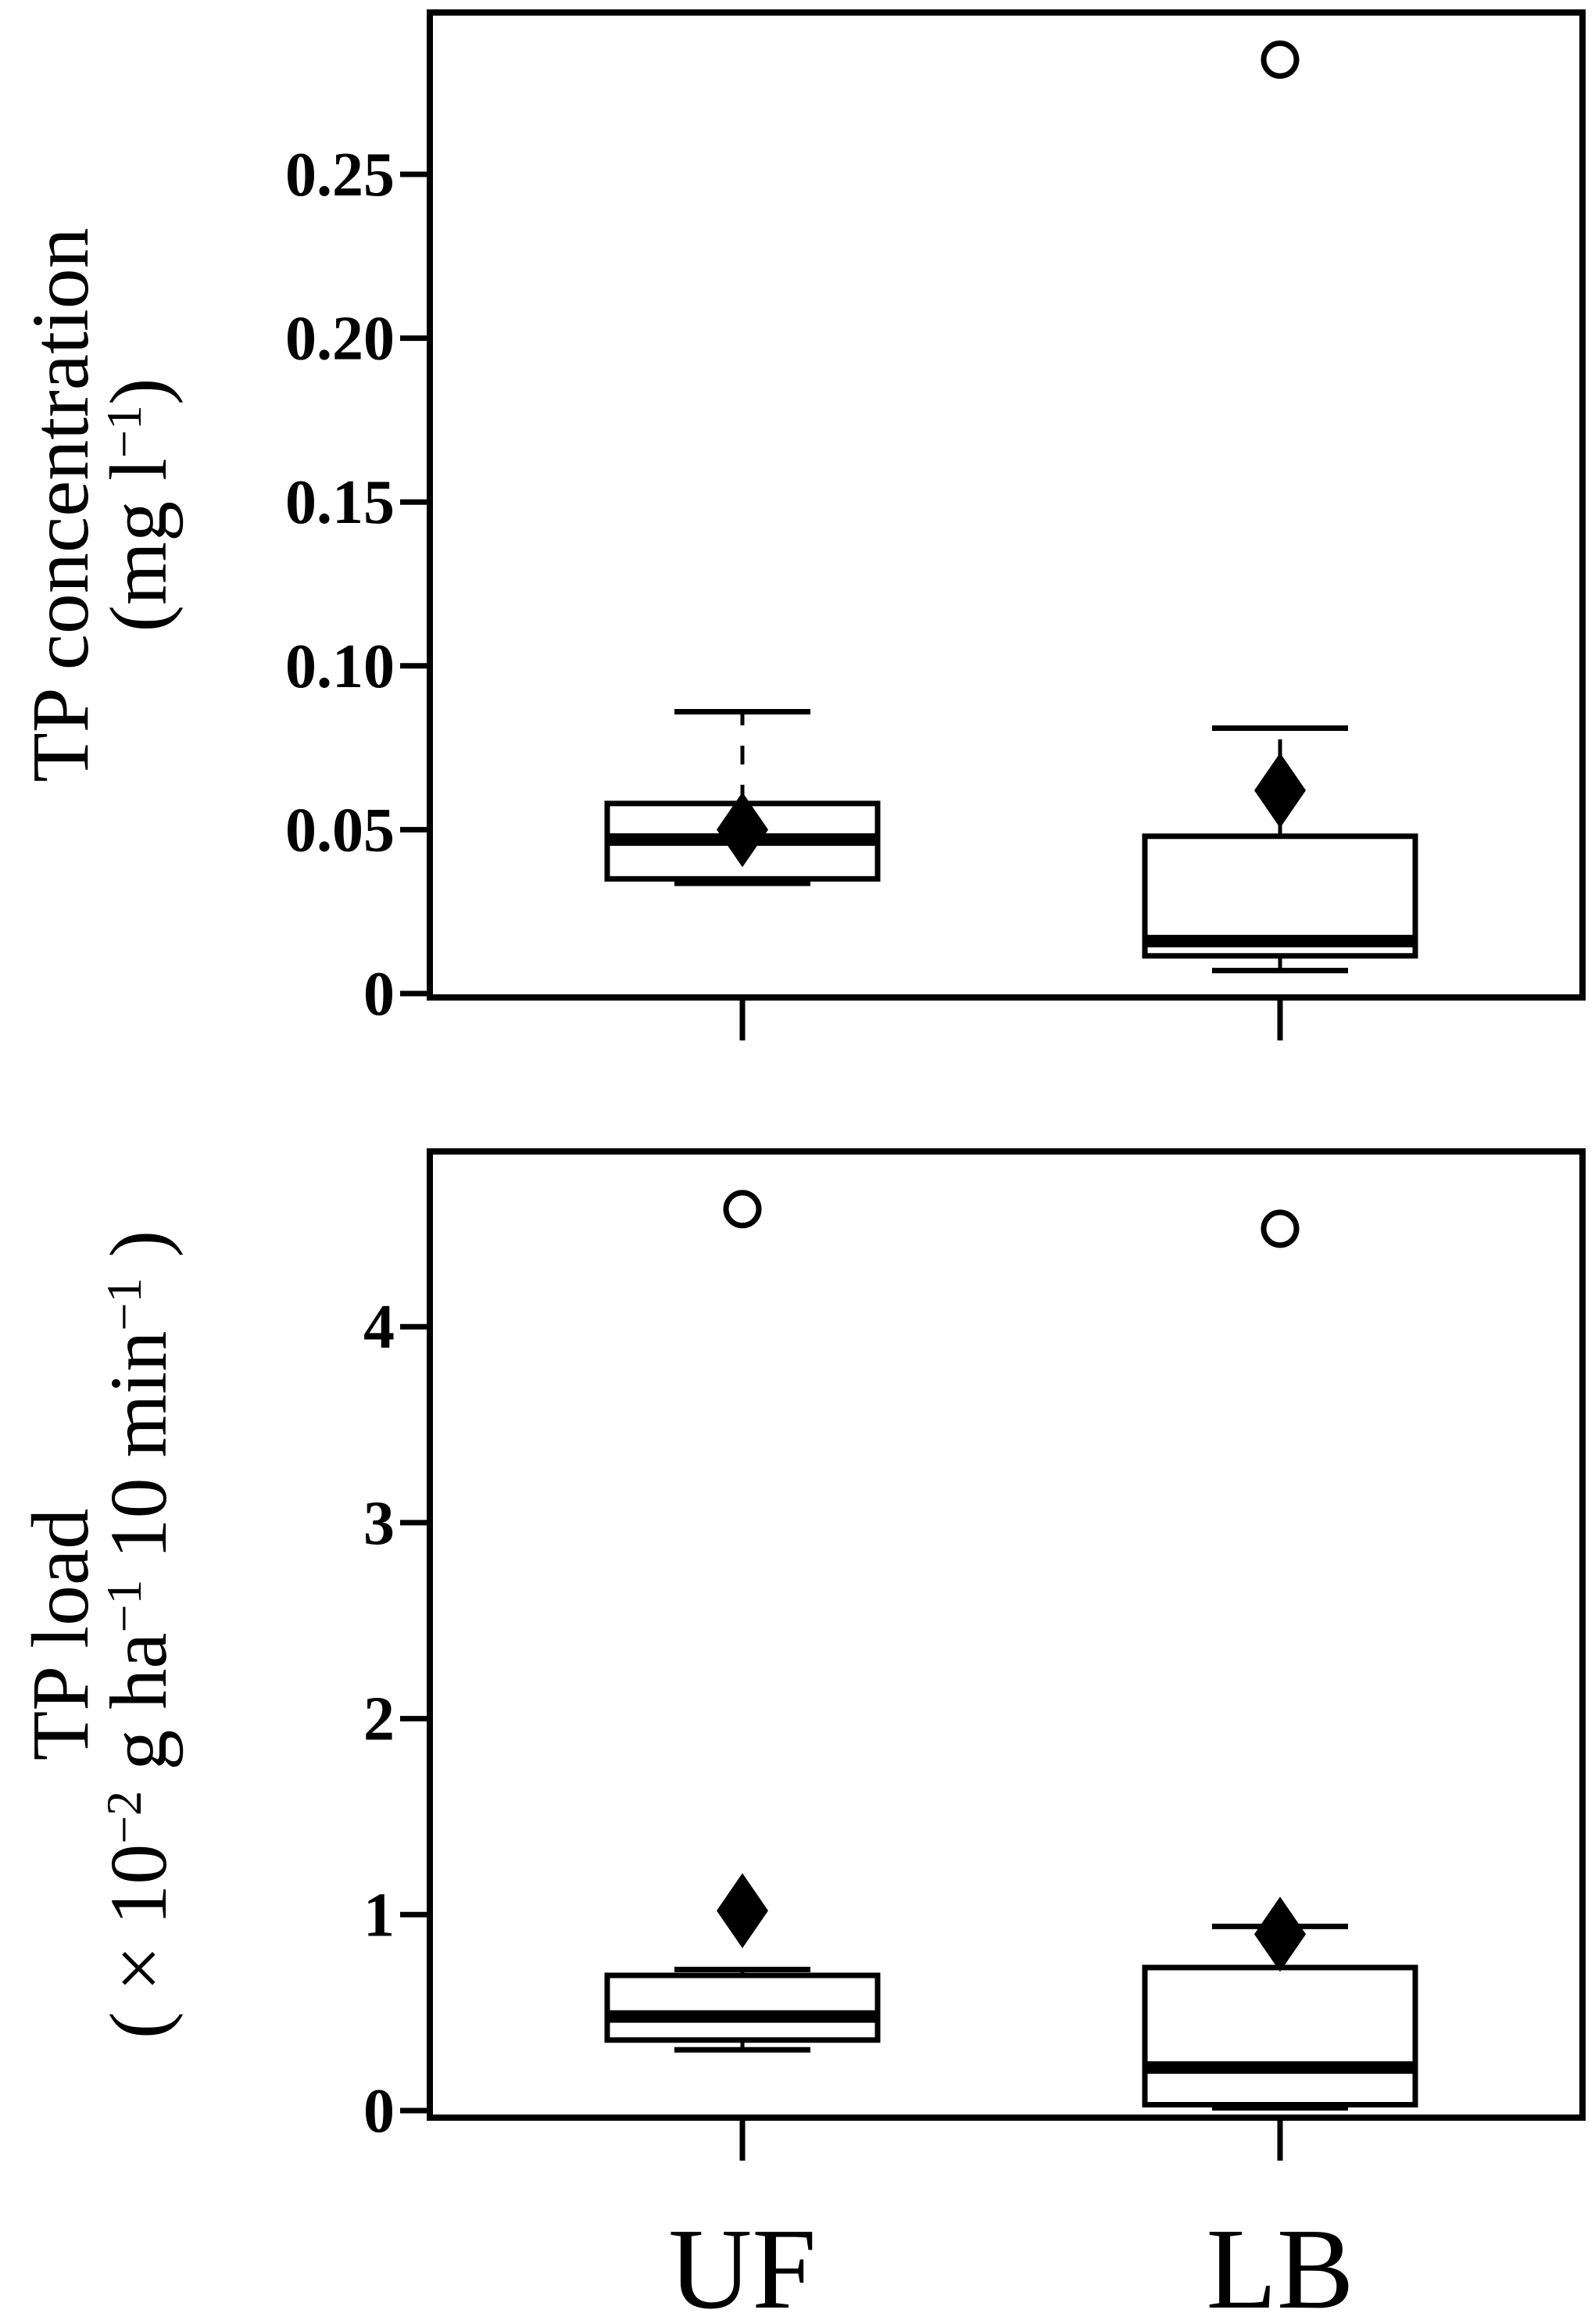 The image size is (1595, 2324). Describe the element at coordinates (340, 666) in the screenshot. I see `y-tick-label: 0.10` at that location.